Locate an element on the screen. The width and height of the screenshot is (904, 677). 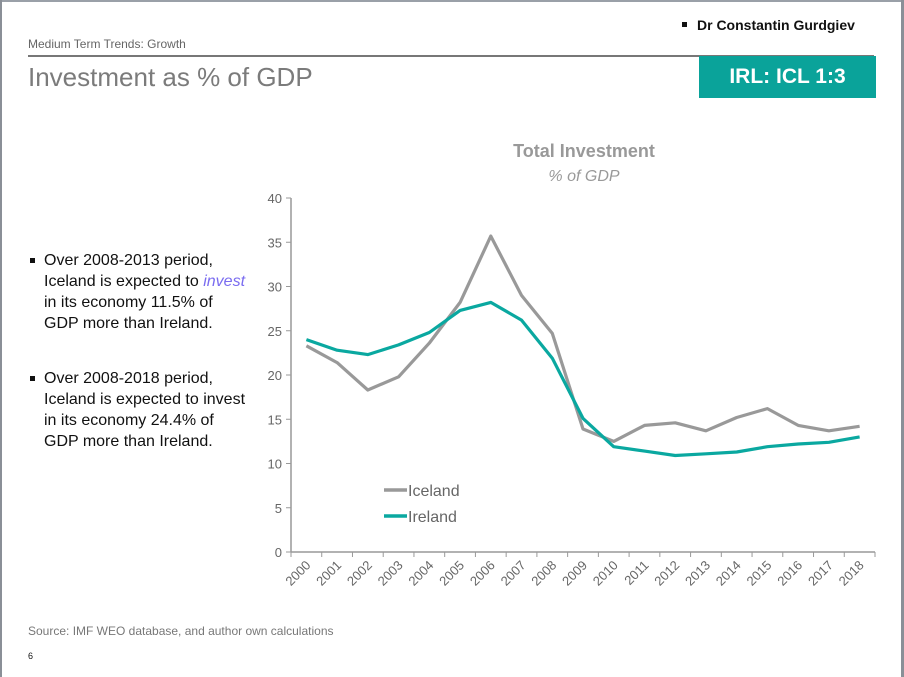
page-number: 6 is located at coordinates (31, 656).